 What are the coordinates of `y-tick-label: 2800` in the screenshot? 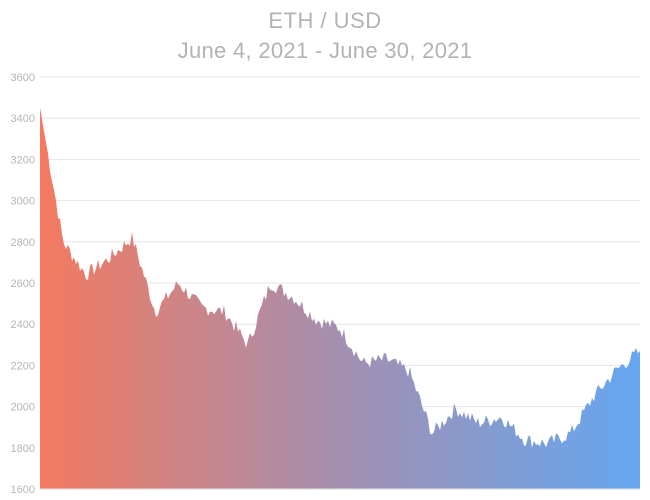 It's located at (23, 243).